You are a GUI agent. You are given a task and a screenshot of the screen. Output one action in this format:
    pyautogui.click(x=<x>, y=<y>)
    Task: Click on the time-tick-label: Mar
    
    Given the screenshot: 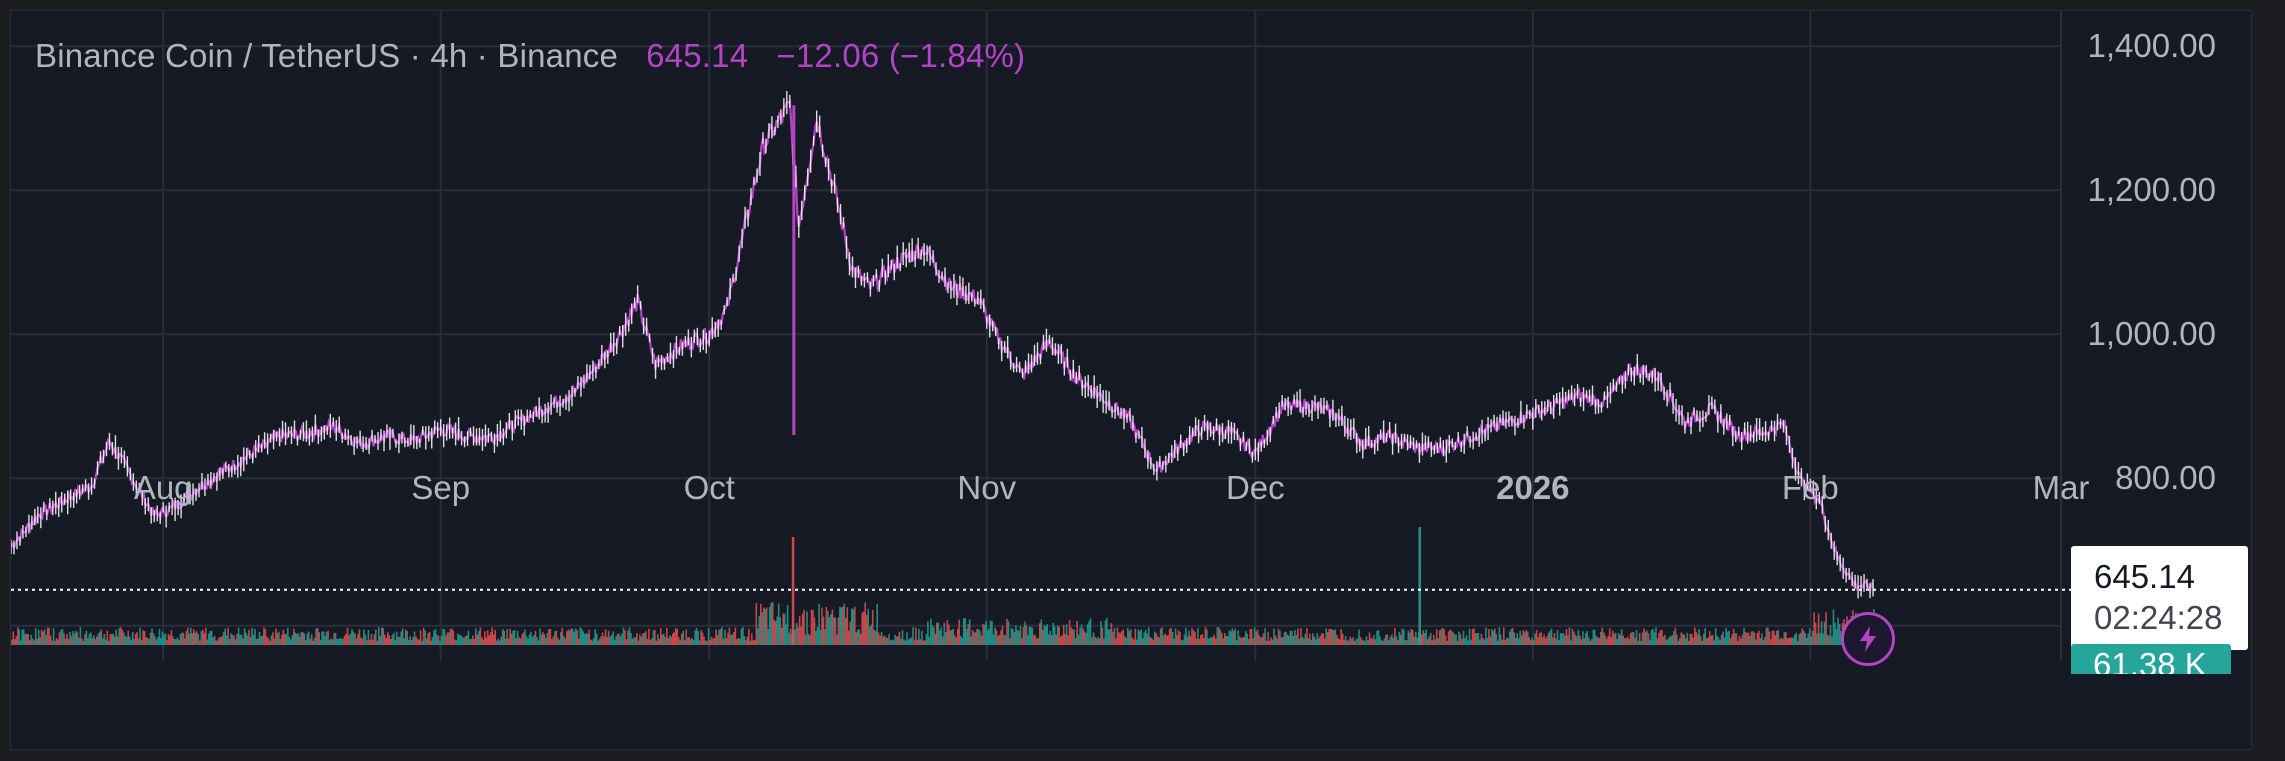 What is the action you would take?
    pyautogui.click(x=2061, y=487)
    